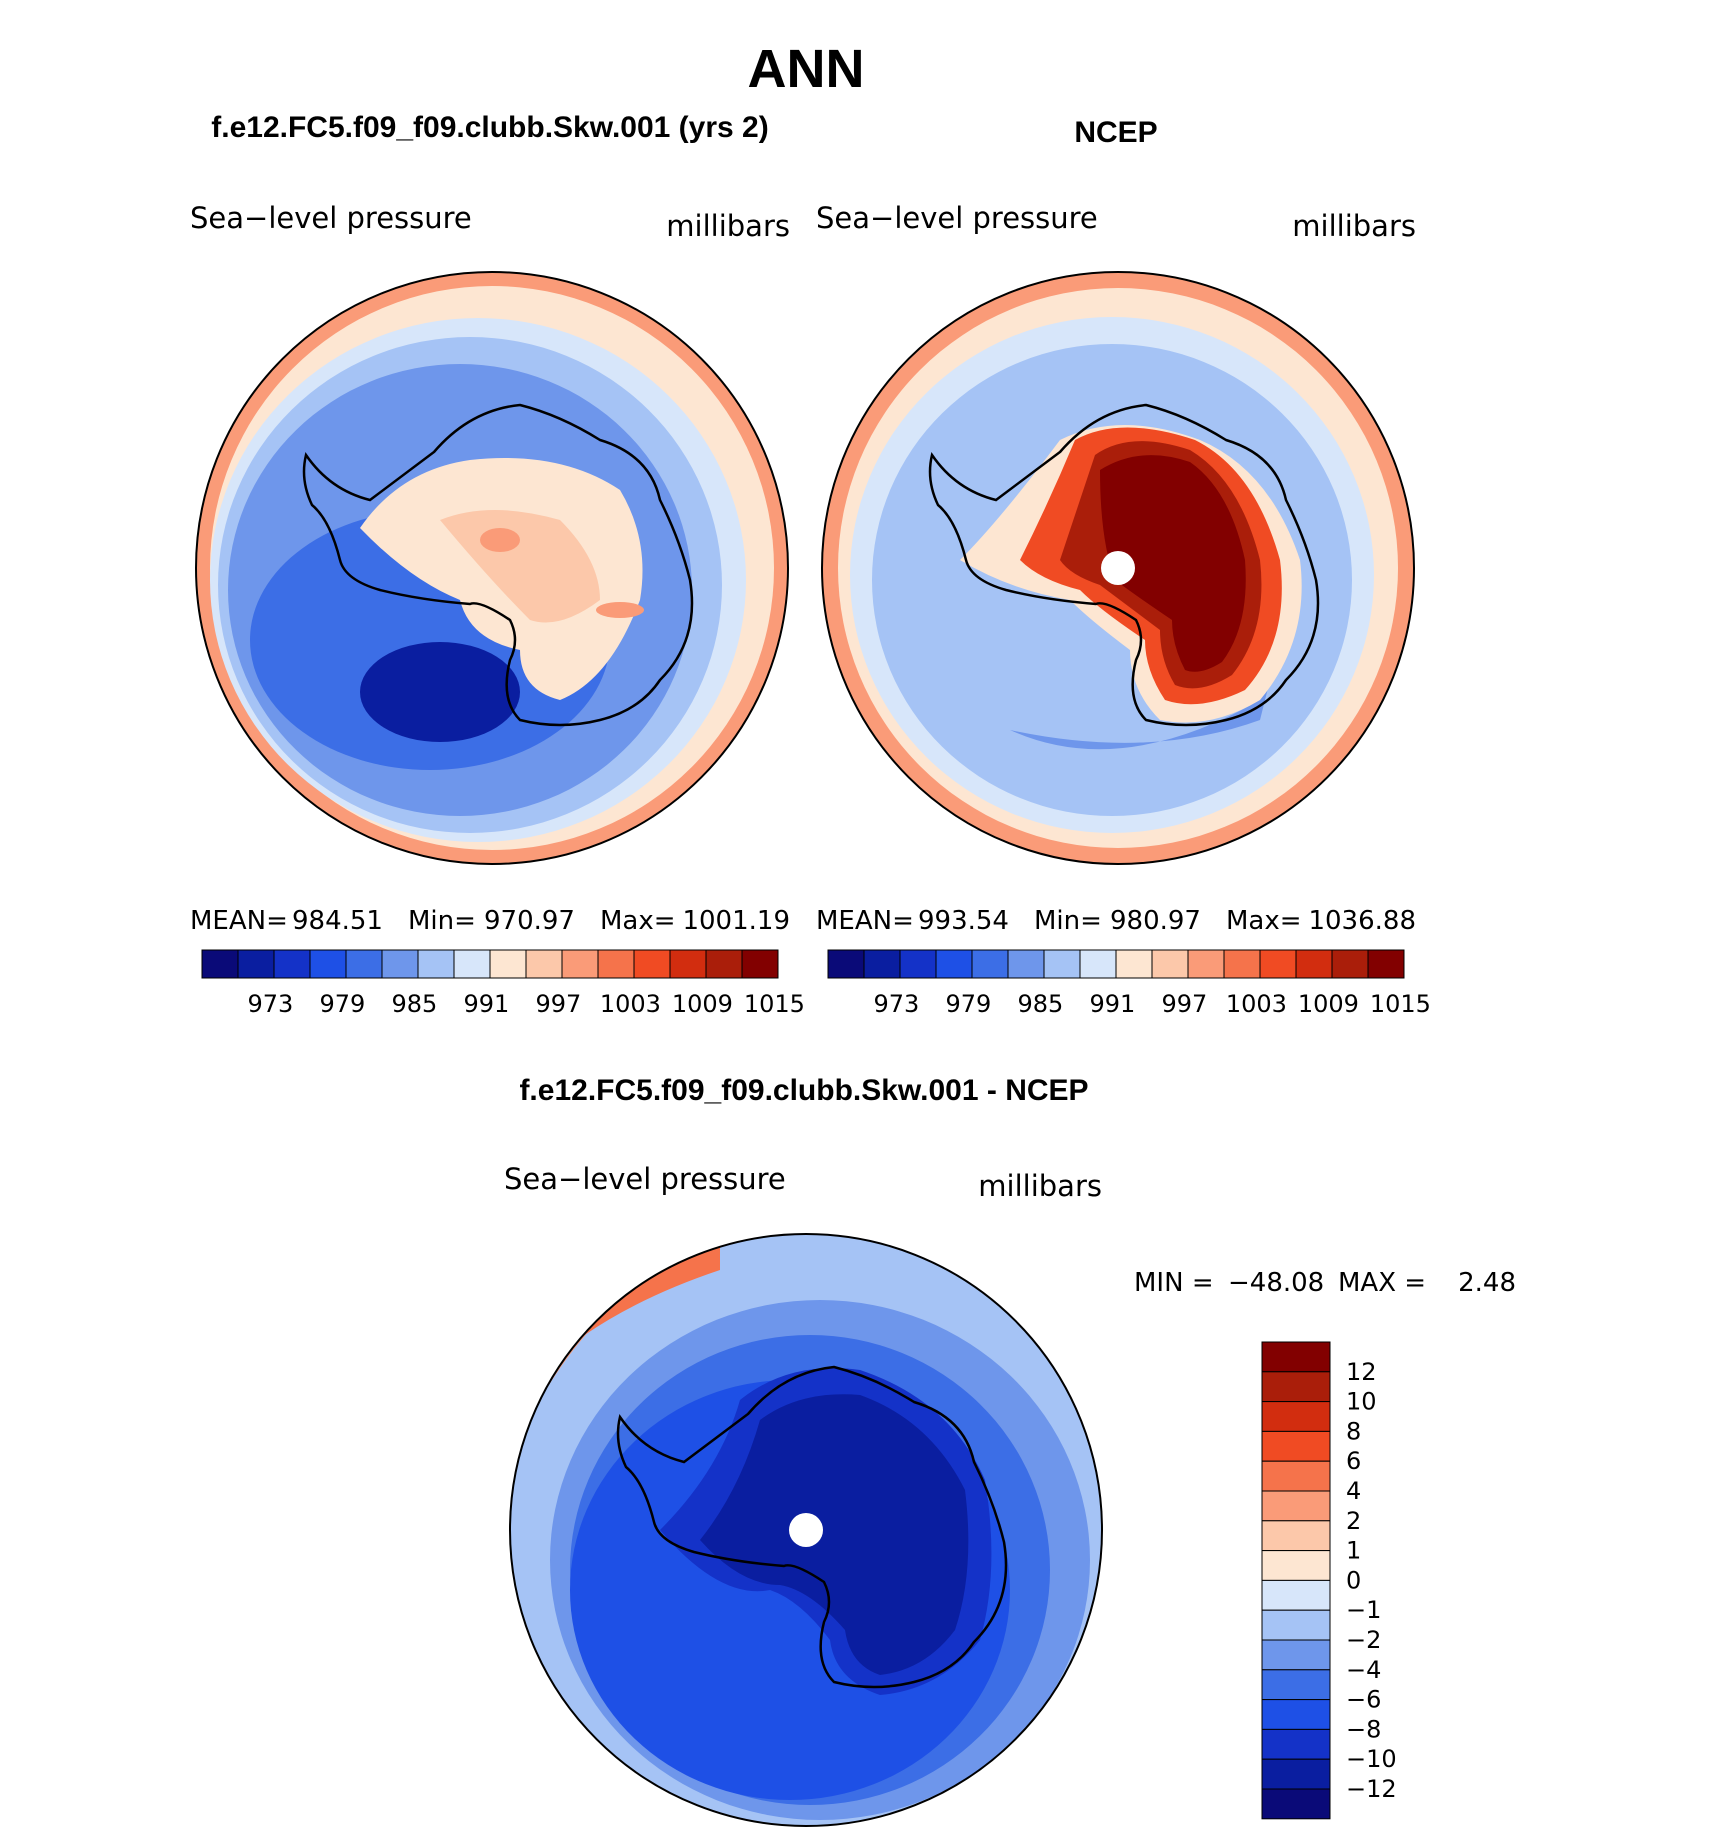 This screenshot has width=1710, height=1839. I want to click on colorbar-tick-label: 4, so click(1353, 1491).